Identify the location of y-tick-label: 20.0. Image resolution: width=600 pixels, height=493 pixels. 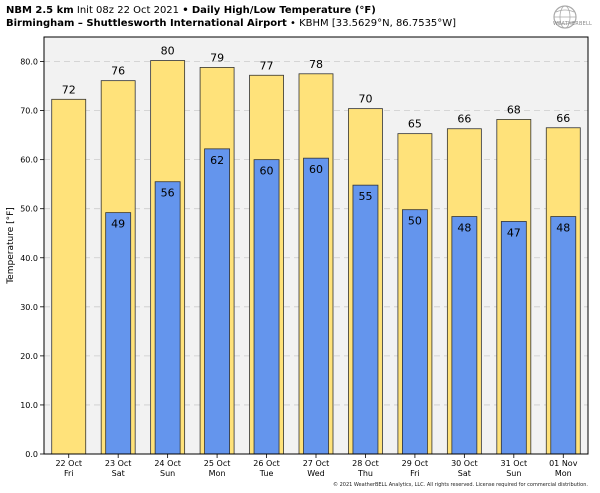
(29, 356).